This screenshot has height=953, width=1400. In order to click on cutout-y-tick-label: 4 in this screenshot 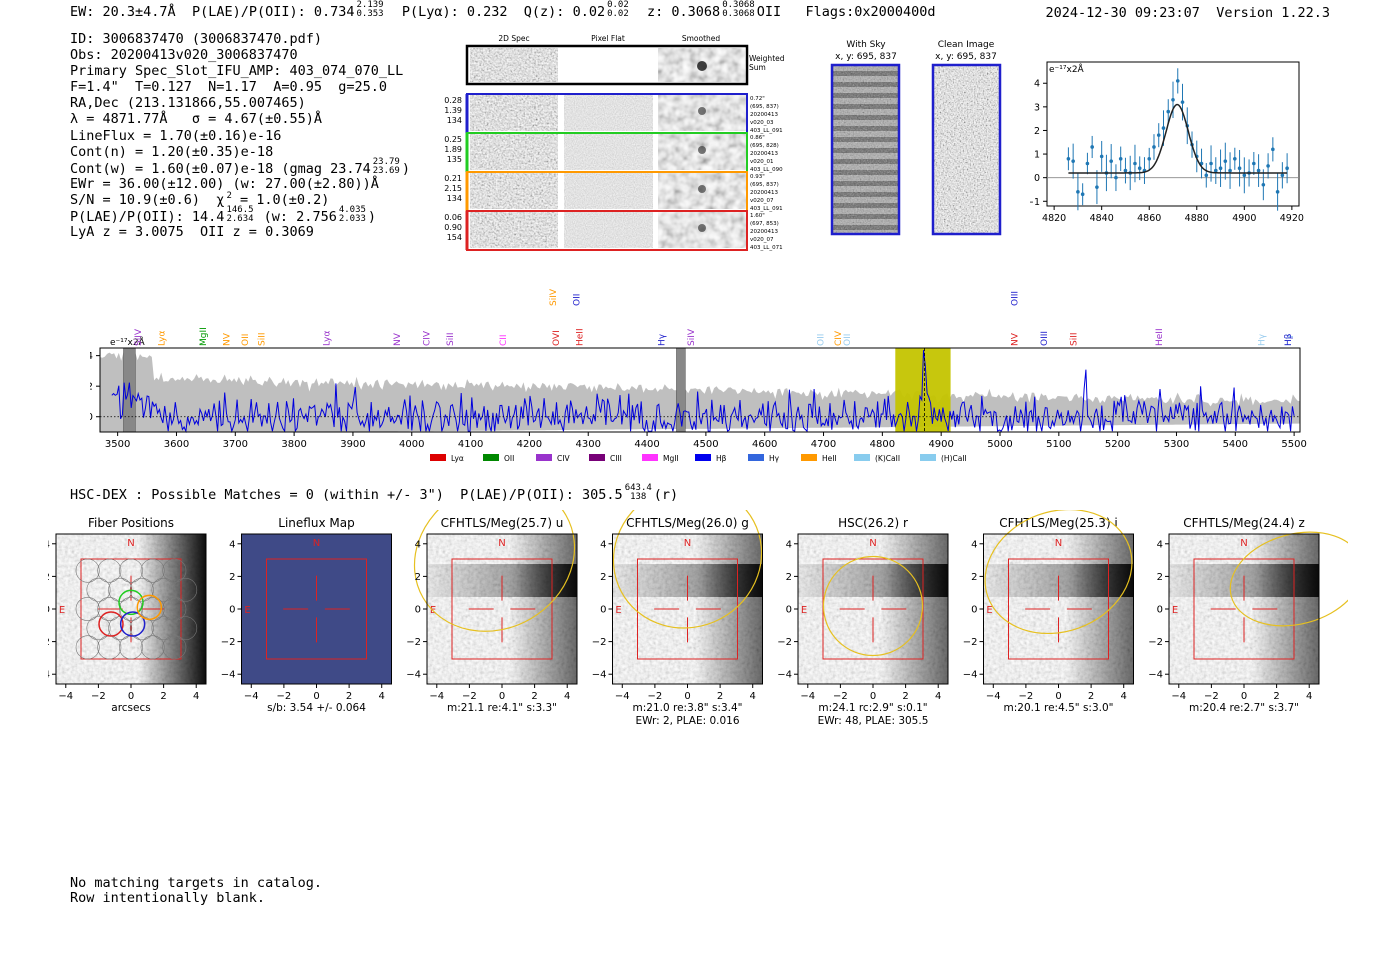, I will do `click(232, 544)`.